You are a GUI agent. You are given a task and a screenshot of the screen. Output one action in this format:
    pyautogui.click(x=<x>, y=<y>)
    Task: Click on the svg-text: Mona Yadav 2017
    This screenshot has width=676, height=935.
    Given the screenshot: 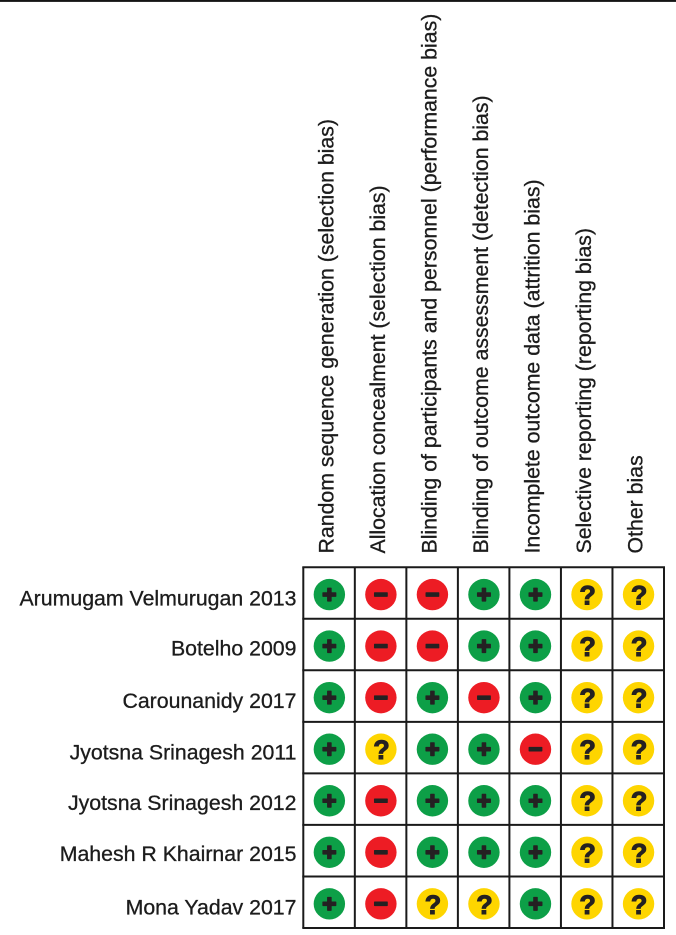 What is the action you would take?
    pyautogui.click(x=211, y=908)
    